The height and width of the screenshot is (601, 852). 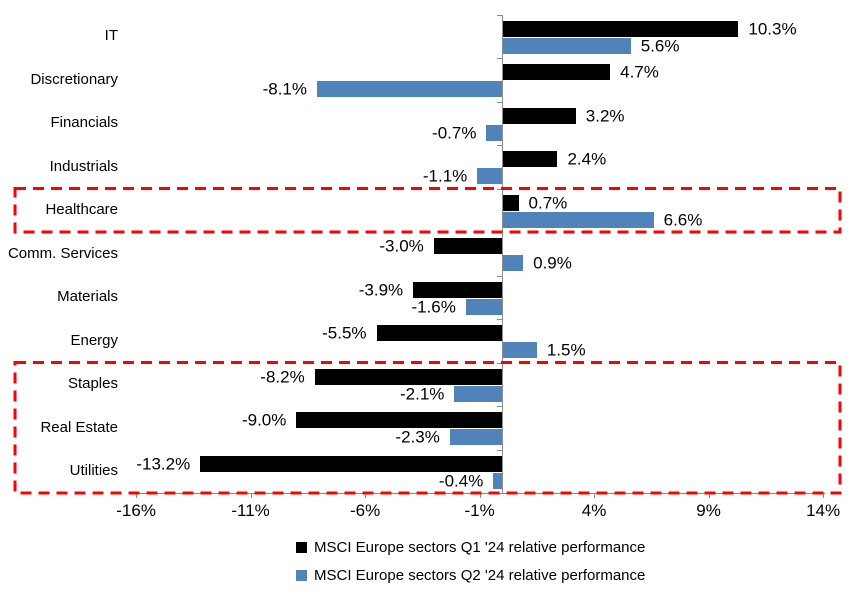 What do you see at coordinates (587, 159) in the screenshot?
I see `data-label-q1-industrials: 2.4%` at bounding box center [587, 159].